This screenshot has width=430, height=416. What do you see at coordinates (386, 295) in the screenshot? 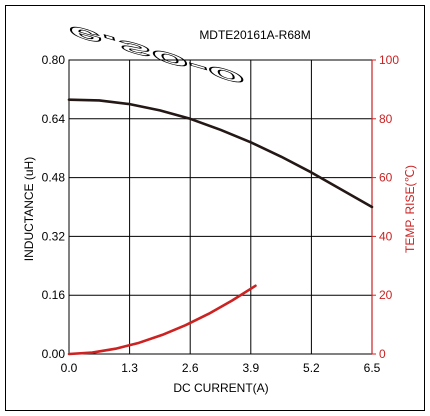
I see `y-right-tick-label-1: 20` at bounding box center [386, 295].